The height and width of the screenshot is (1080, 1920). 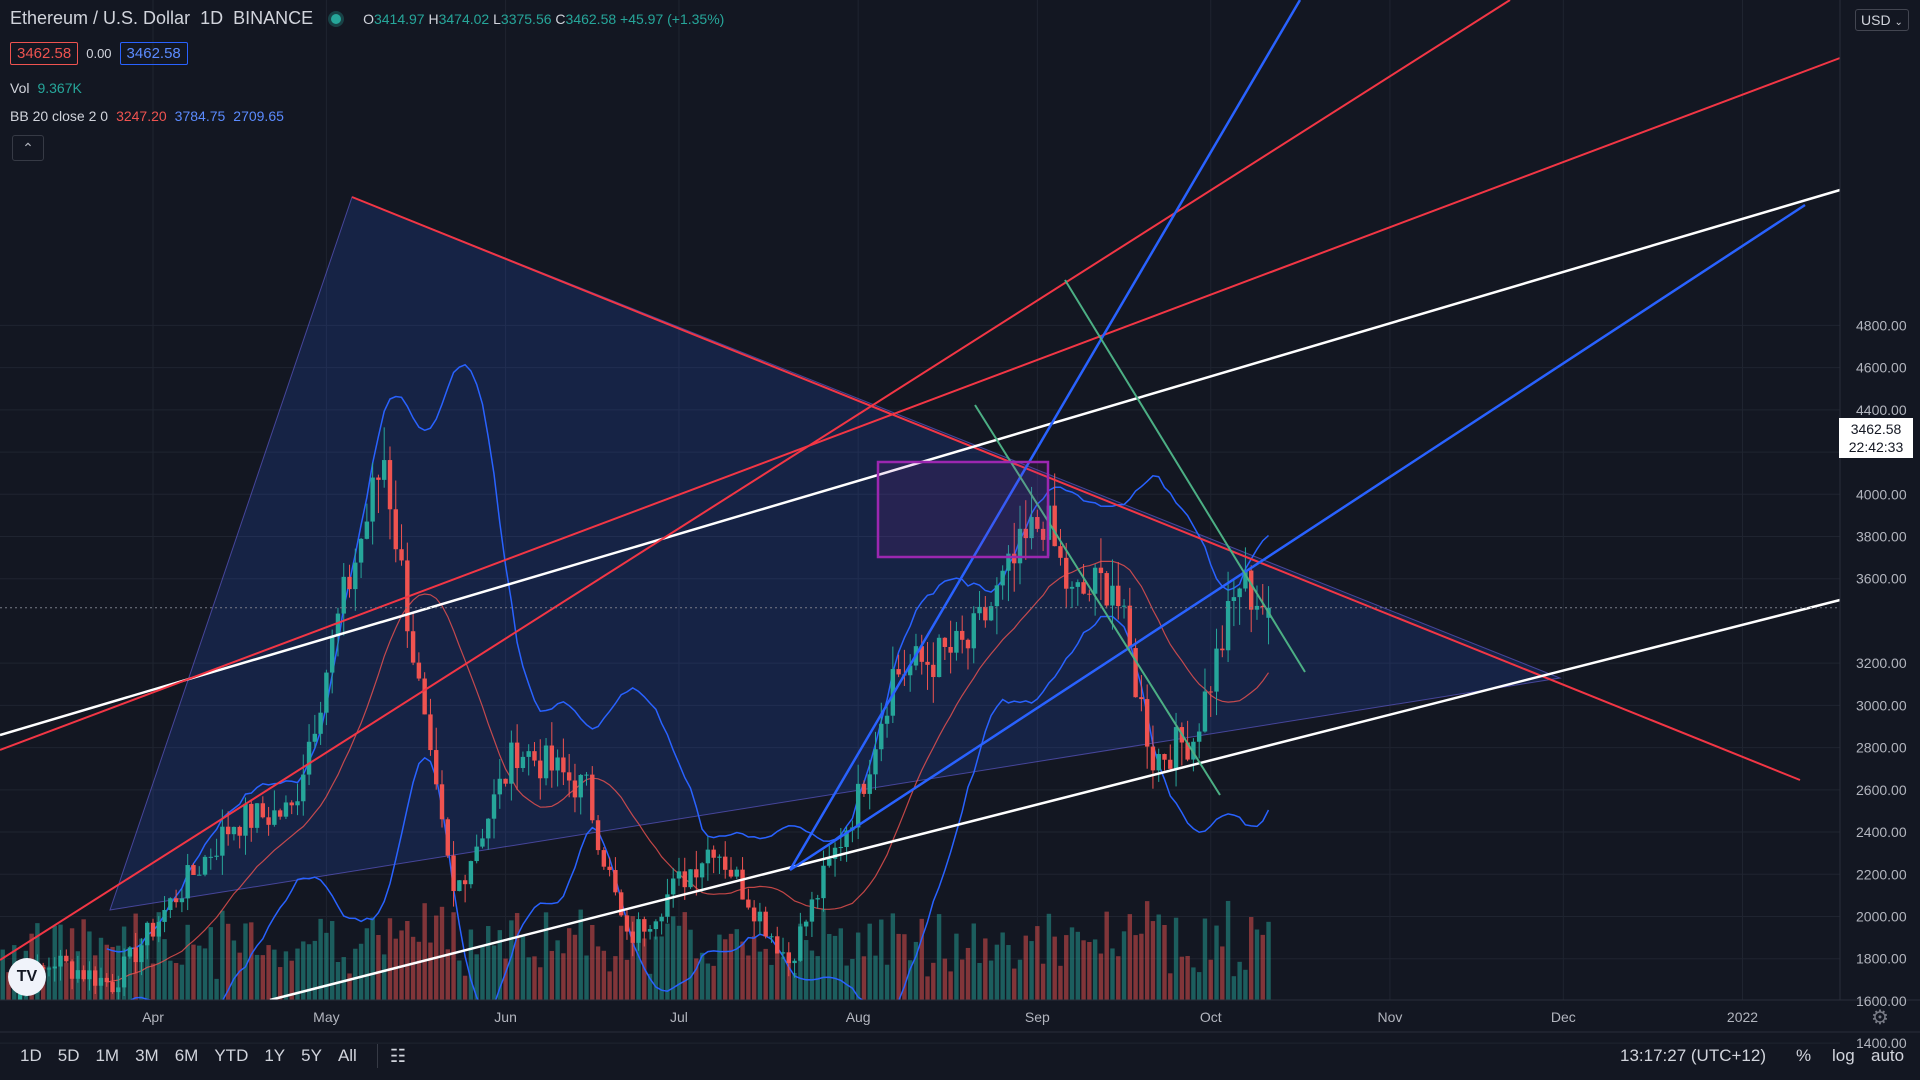 I want to click on volume-legend: Vol 9.367K, so click(x=46, y=88).